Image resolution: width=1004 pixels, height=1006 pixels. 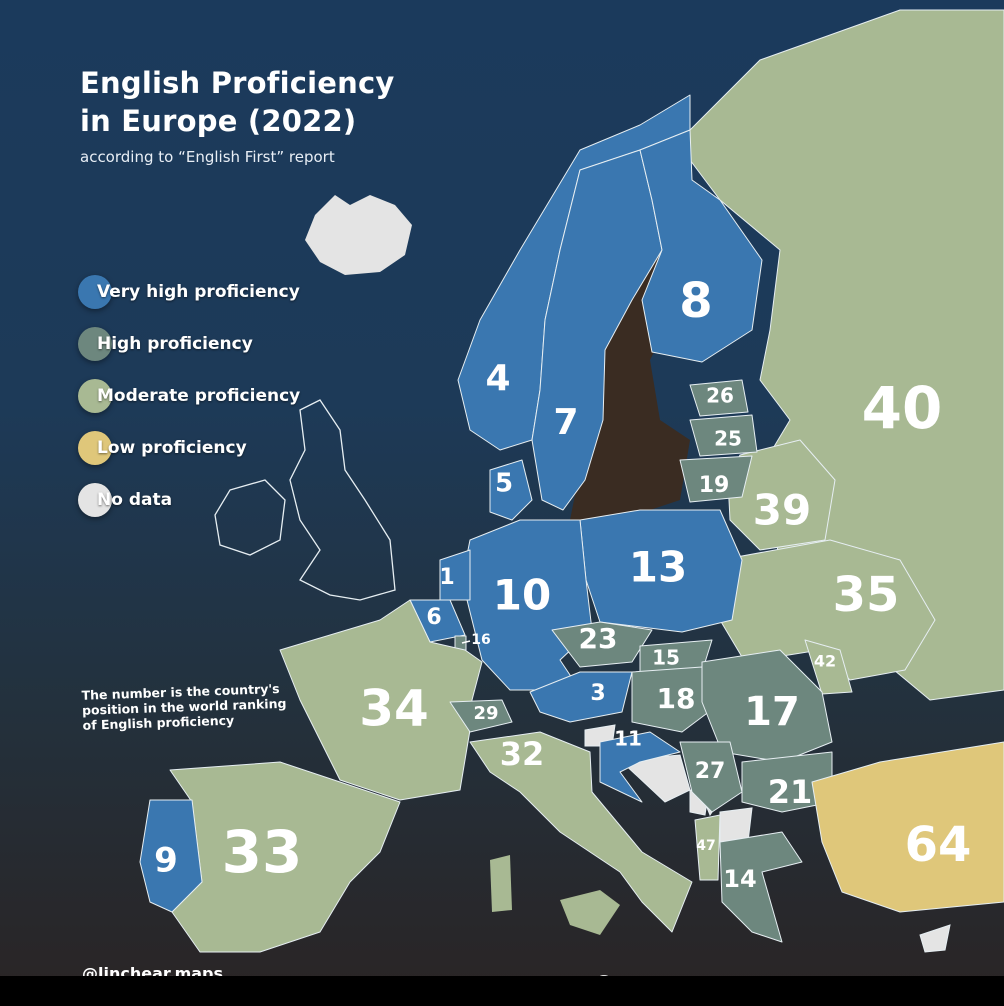 I want to click on country-croatia, so click(x=640, y=767).